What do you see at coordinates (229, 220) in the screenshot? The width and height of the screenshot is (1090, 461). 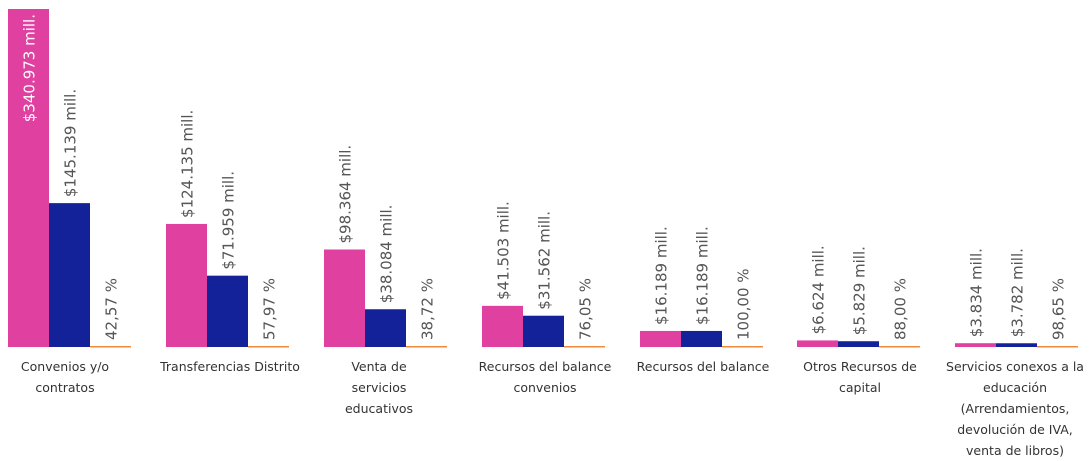 I see `data-label-blue-1: $71.959 mill.` at bounding box center [229, 220].